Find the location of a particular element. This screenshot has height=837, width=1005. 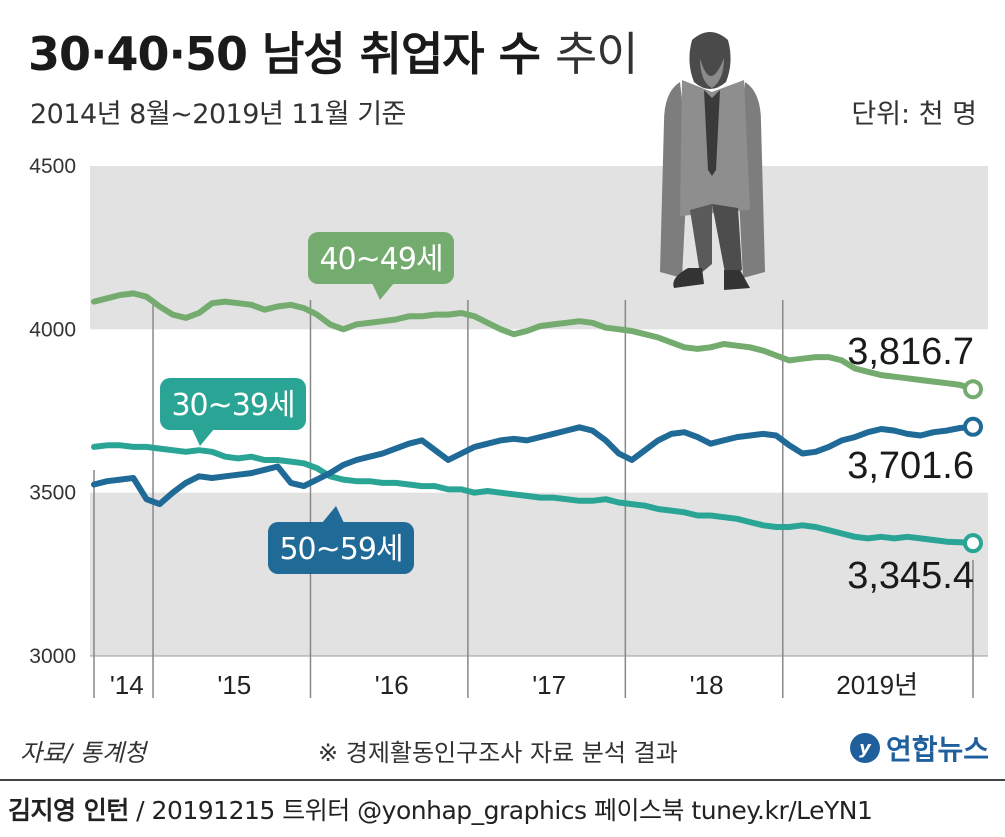

x-year-label: '17 is located at coordinates (549, 685).